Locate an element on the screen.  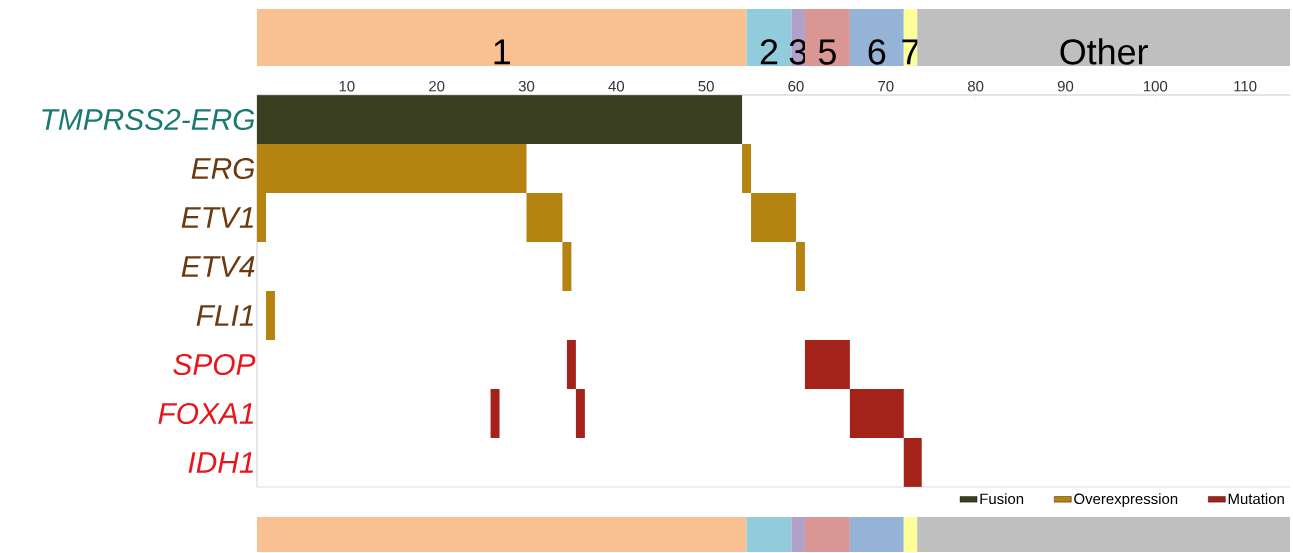
x-tick-label: 70 is located at coordinates (886, 86).